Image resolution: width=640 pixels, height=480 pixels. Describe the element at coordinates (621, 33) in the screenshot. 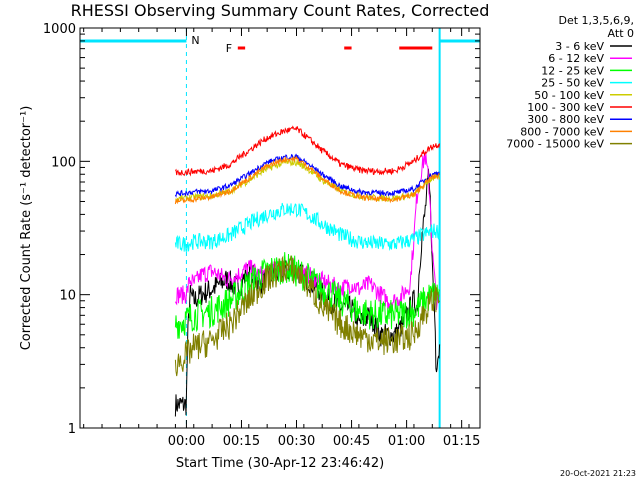

I see `legend-header-line-2: Att 0` at that location.